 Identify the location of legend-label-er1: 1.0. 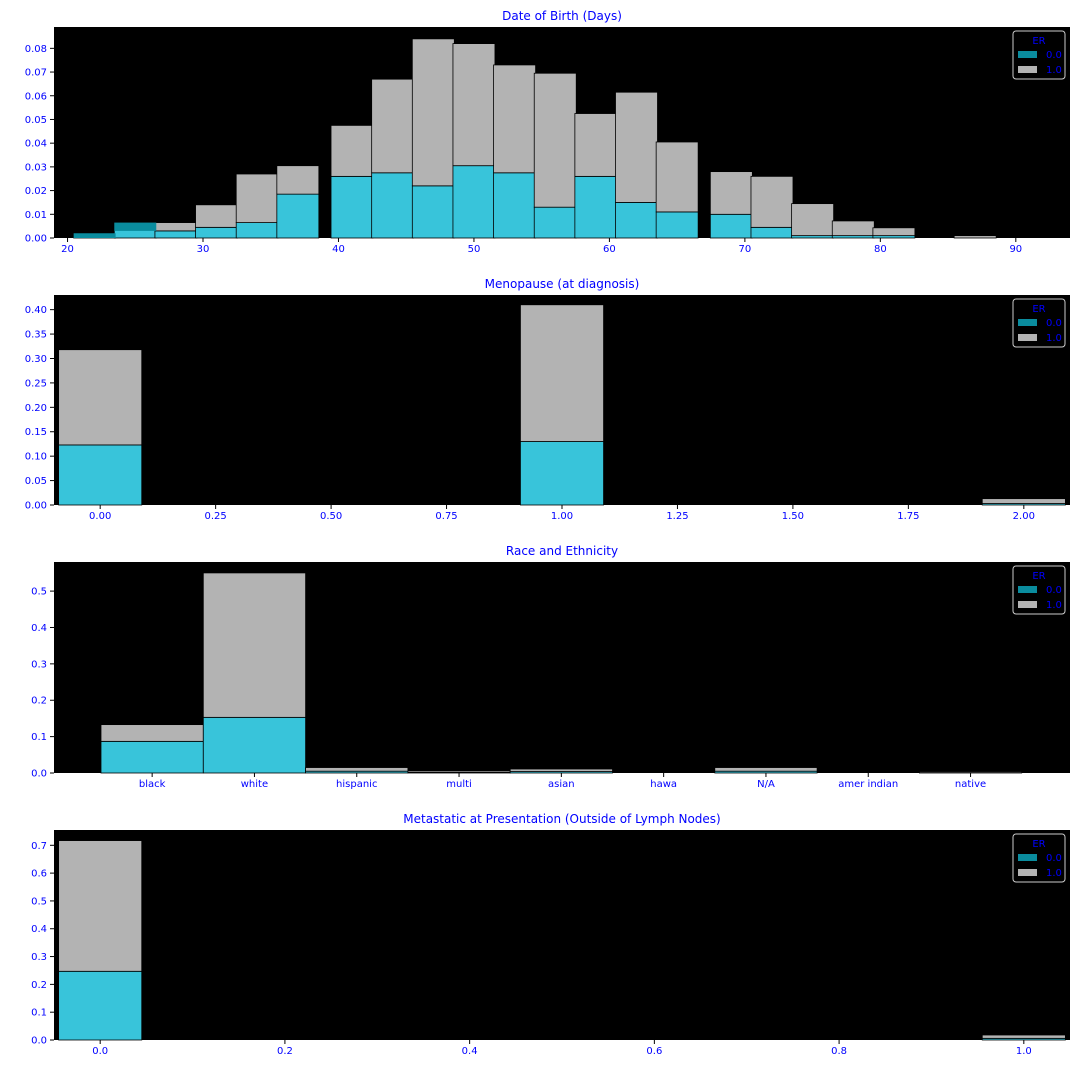
(1054, 70).